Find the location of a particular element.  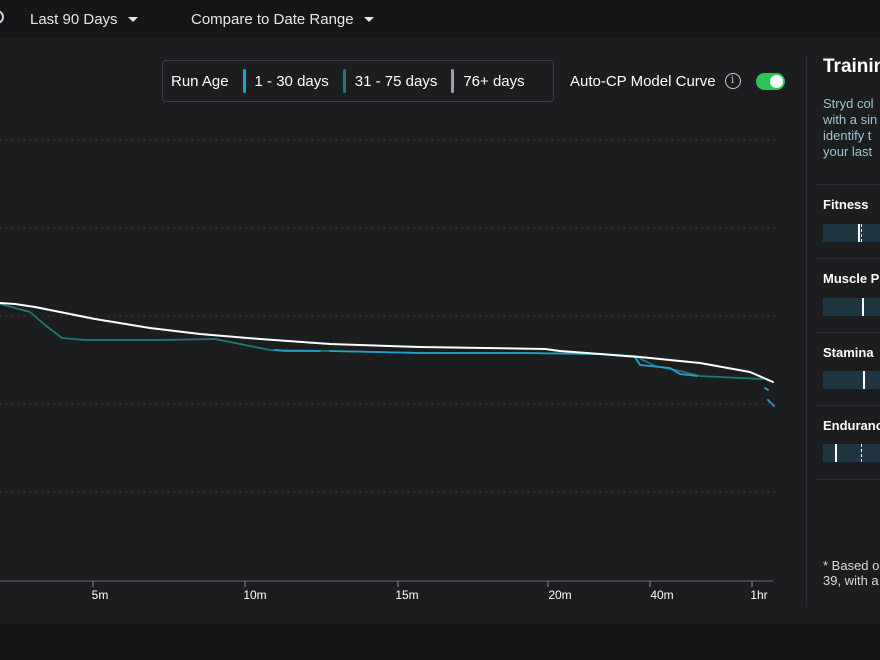

x-tick-label: 15m is located at coordinates (407, 595).